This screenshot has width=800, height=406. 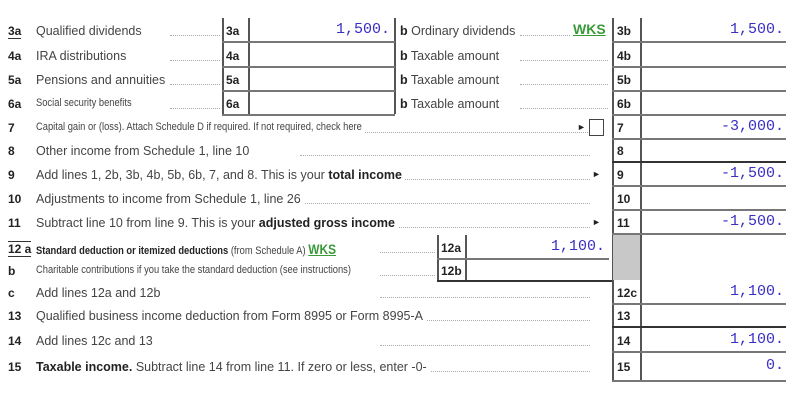 I want to click on line-box-label: 6b, so click(x=624, y=104).